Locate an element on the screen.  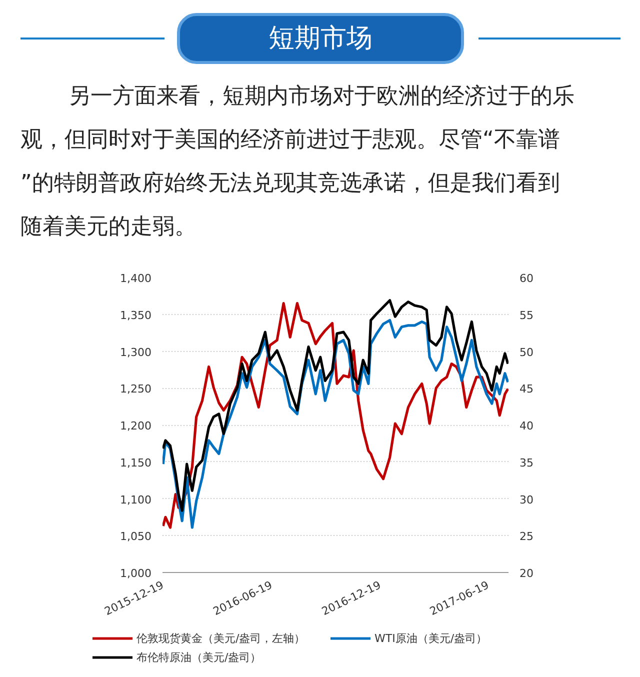
y2-tick-label: 20 is located at coordinates (527, 573).